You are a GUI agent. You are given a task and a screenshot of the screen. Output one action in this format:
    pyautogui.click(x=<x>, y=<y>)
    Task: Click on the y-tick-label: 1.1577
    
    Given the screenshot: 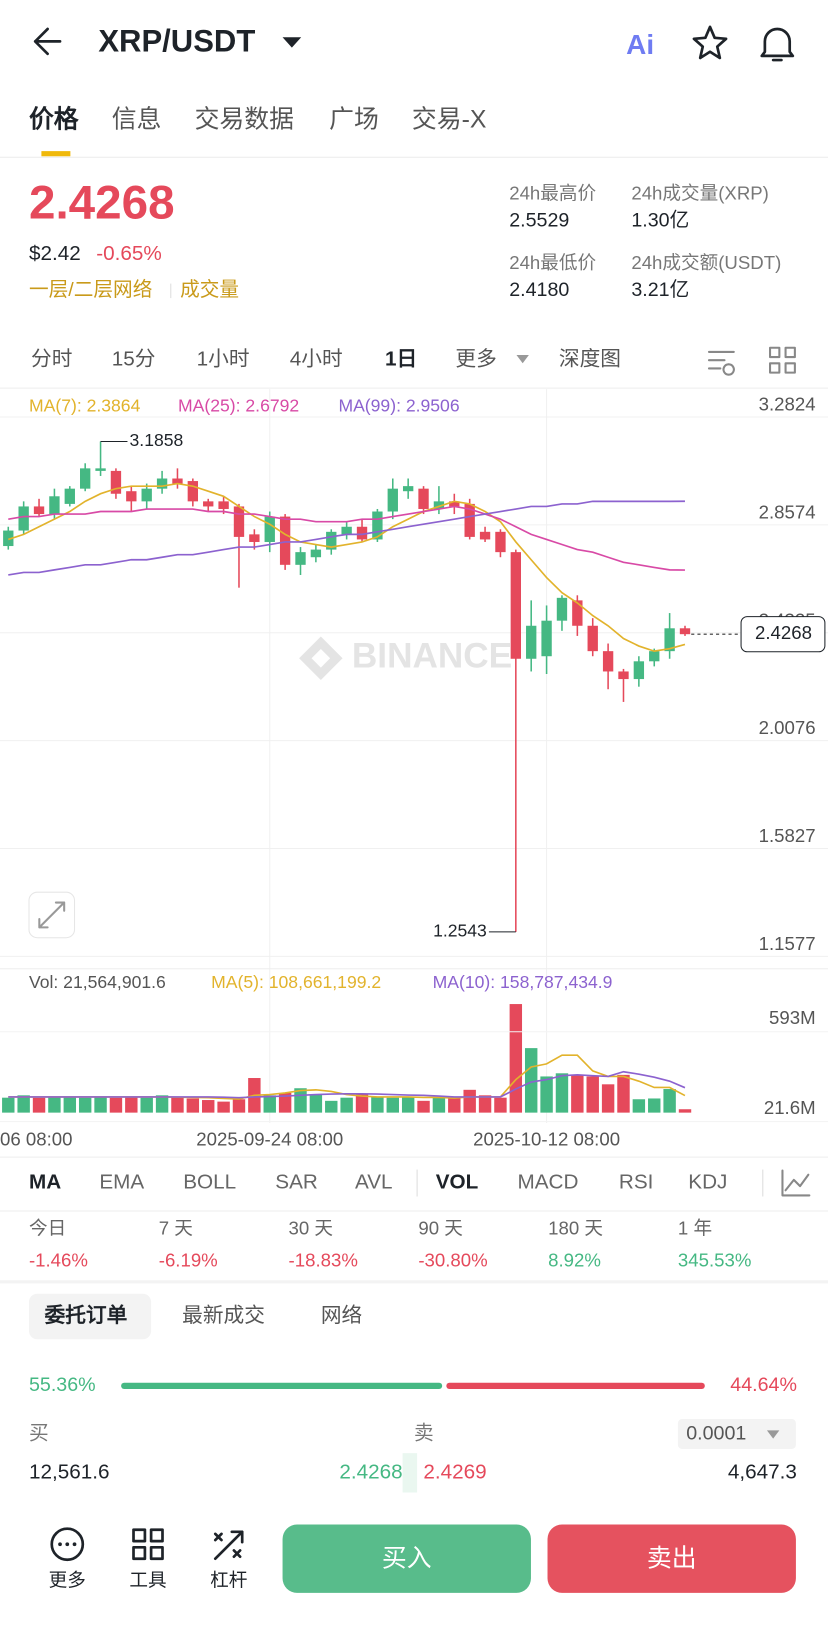 What is the action you would take?
    pyautogui.click(x=787, y=943)
    